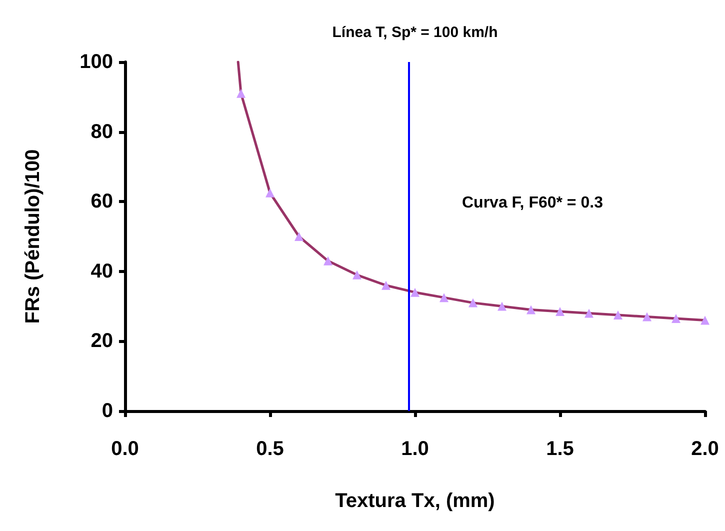 This screenshot has width=725, height=531. Describe the element at coordinates (101, 341) in the screenshot. I see `y-tick-label: 20` at that location.